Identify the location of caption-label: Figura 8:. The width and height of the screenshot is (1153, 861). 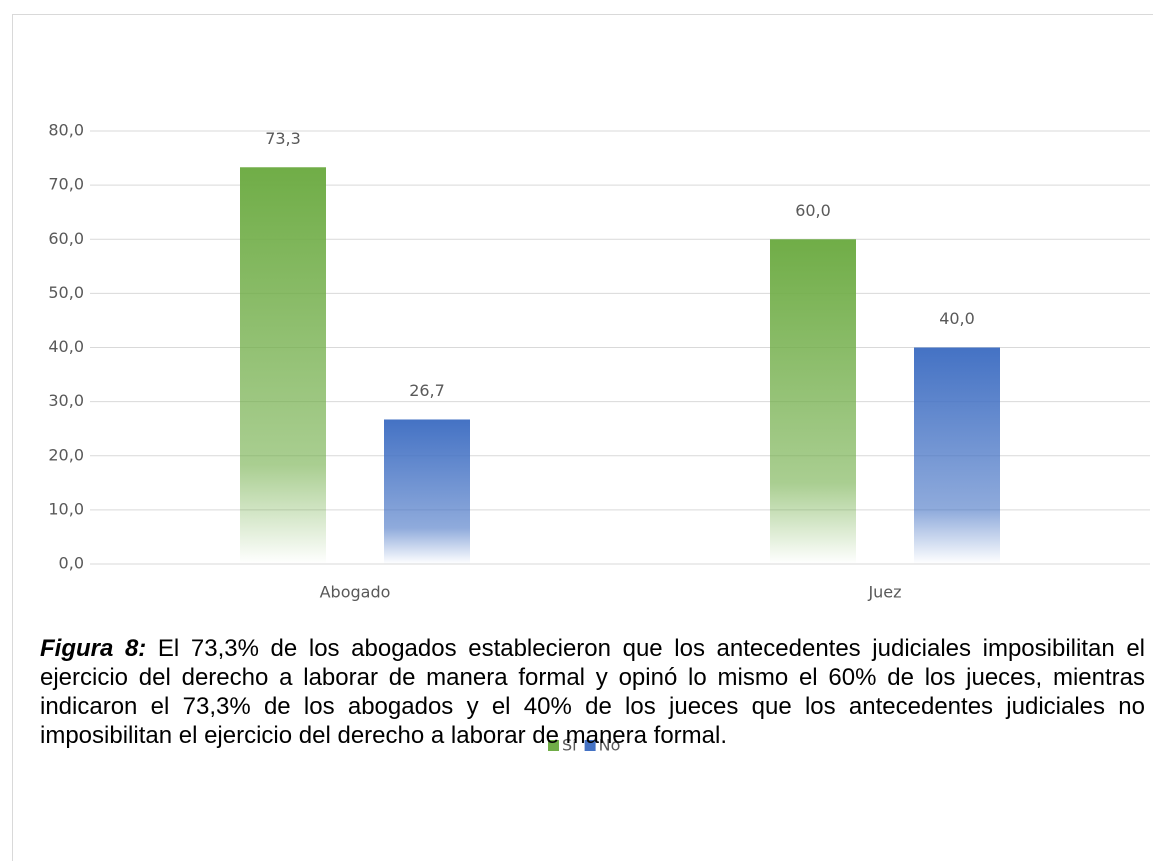
(93, 648).